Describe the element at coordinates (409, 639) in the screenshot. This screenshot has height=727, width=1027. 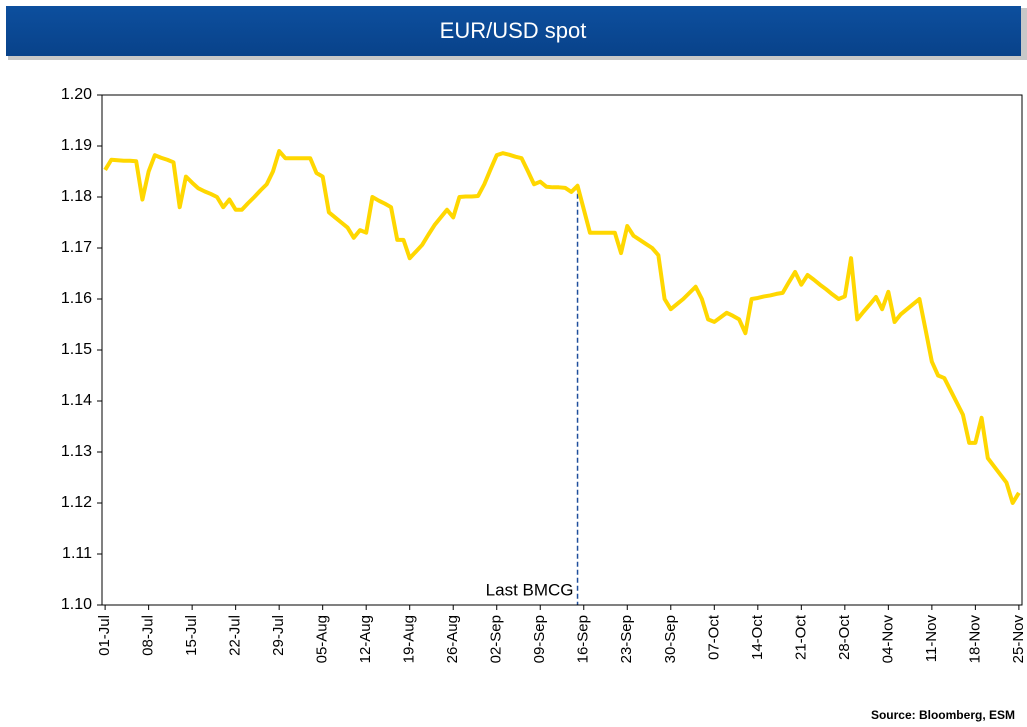
I see `x-tick-label: 19-Aug` at that location.